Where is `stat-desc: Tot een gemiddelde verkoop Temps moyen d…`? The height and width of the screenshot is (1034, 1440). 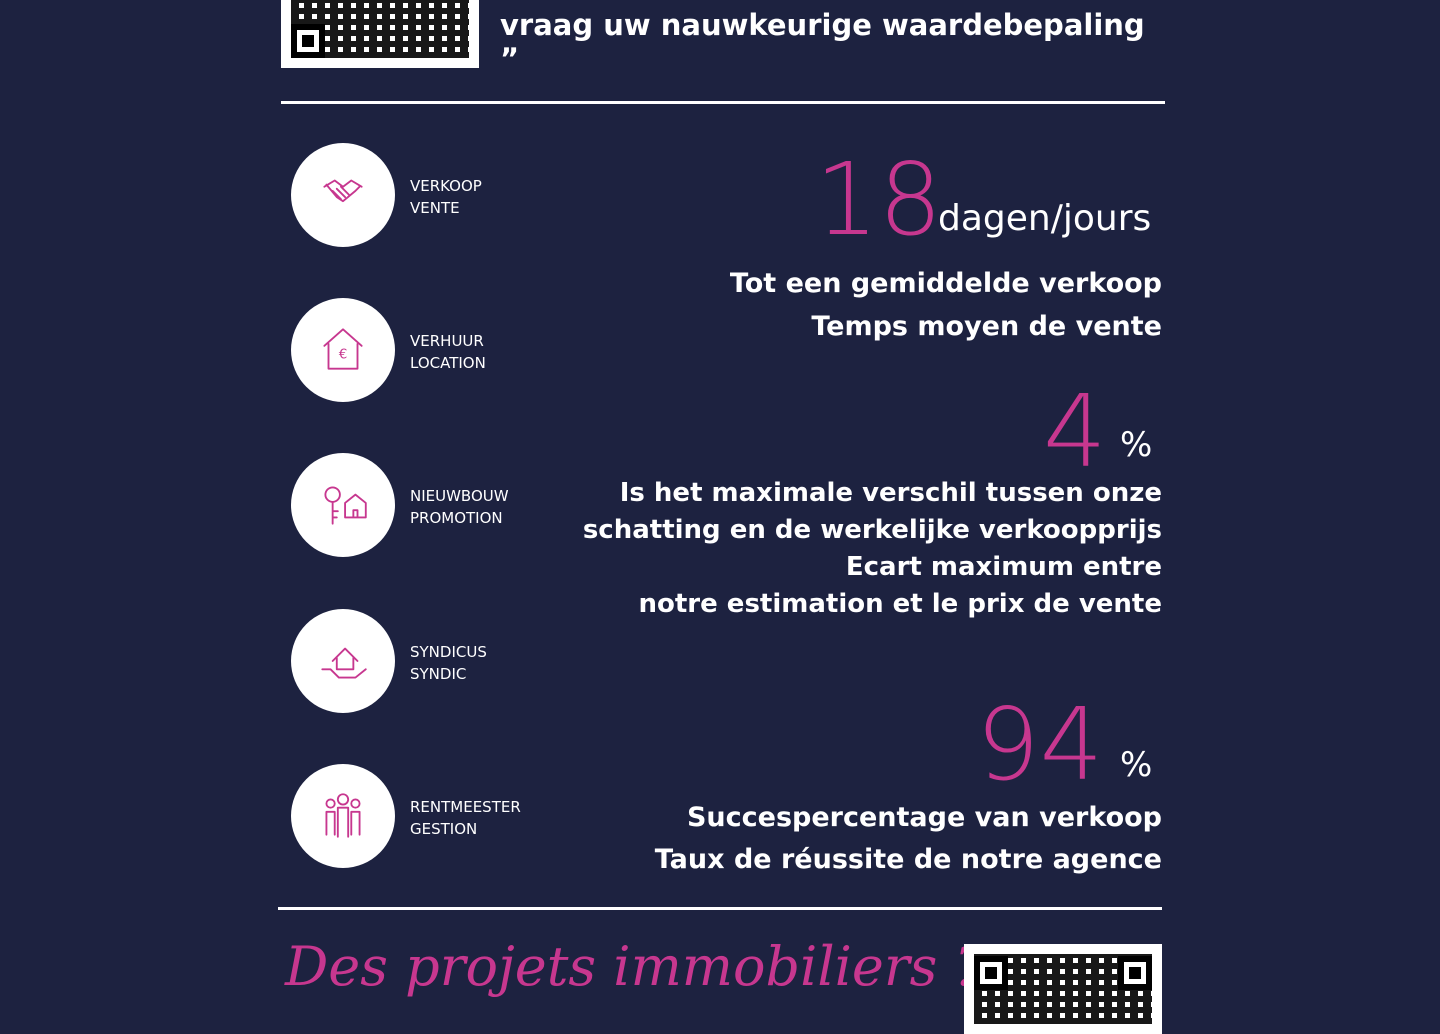
stat-desc: Tot een gemiddelde verkoop Temps moyen d… is located at coordinates (946, 305).